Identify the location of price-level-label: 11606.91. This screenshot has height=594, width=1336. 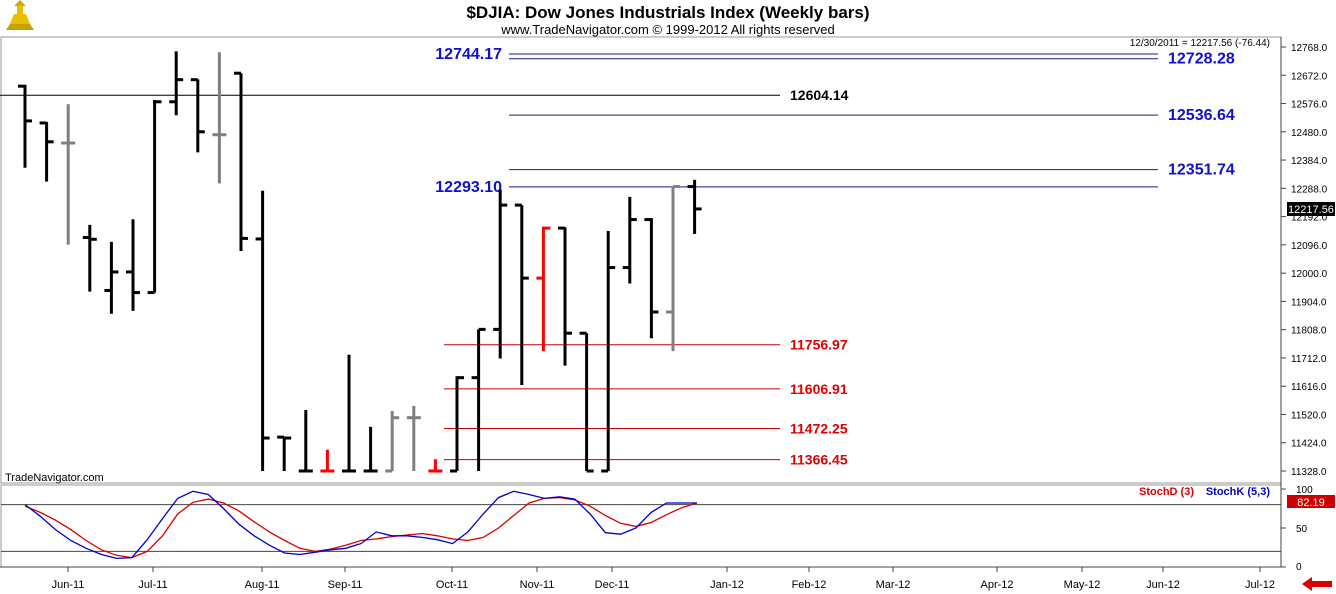
(819, 389).